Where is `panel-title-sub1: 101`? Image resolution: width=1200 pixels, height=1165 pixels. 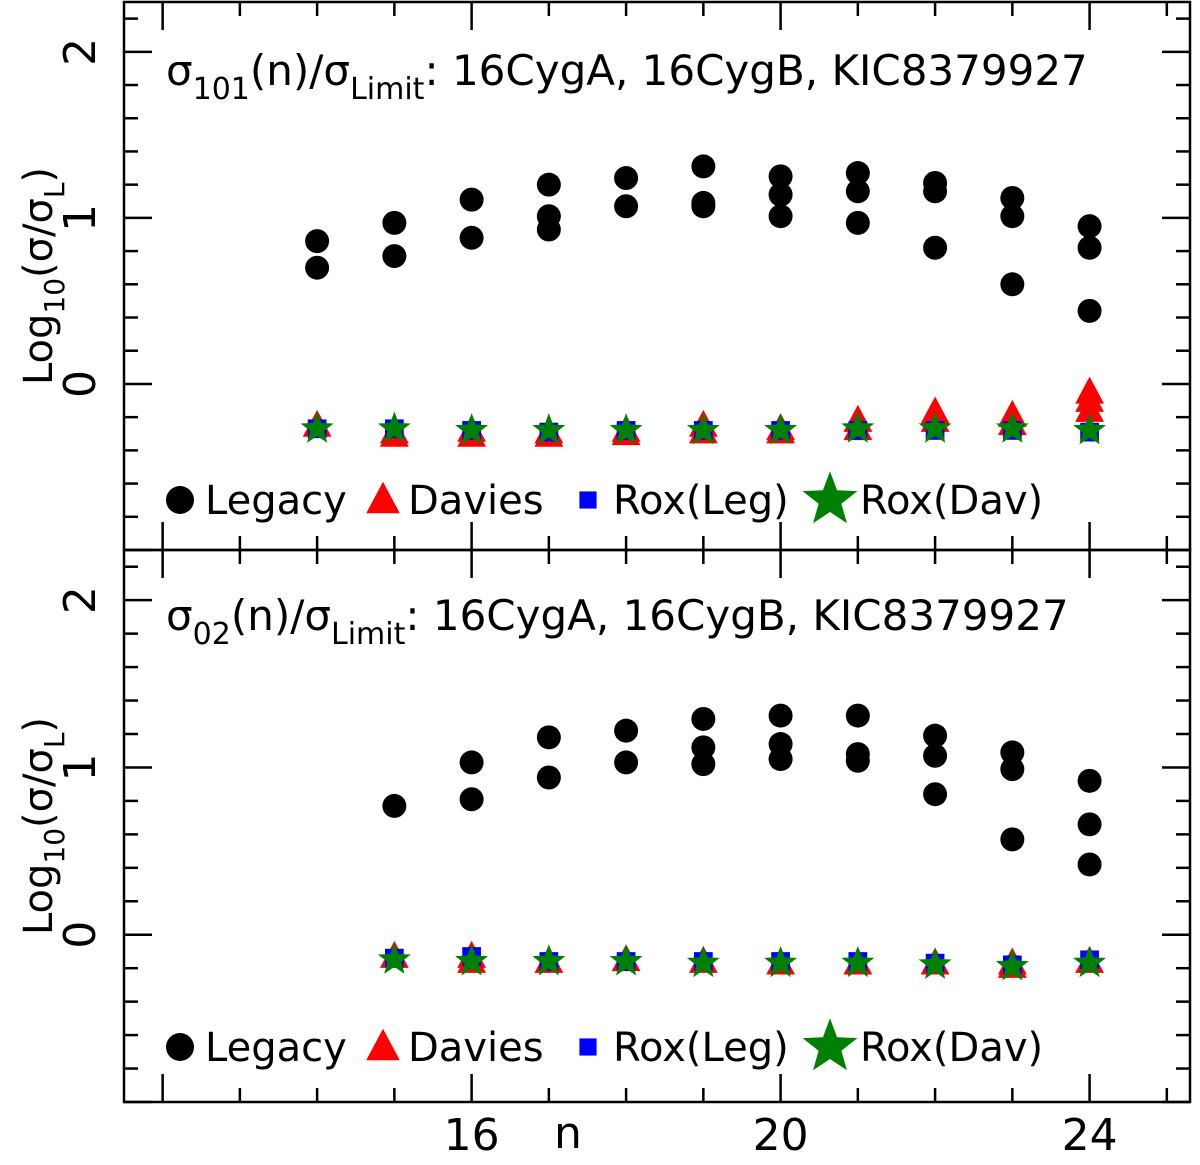
panel-title-sub1: 101 is located at coordinates (221, 89).